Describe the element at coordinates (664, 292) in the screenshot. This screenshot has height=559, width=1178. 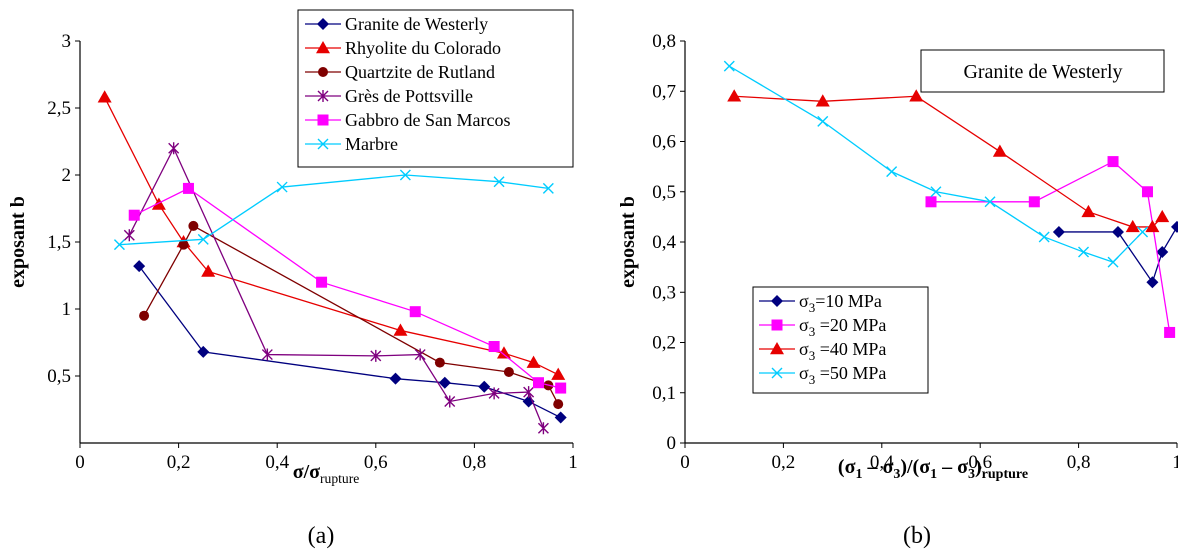
I see `chart-b-y-tick-label: 0,3` at that location.